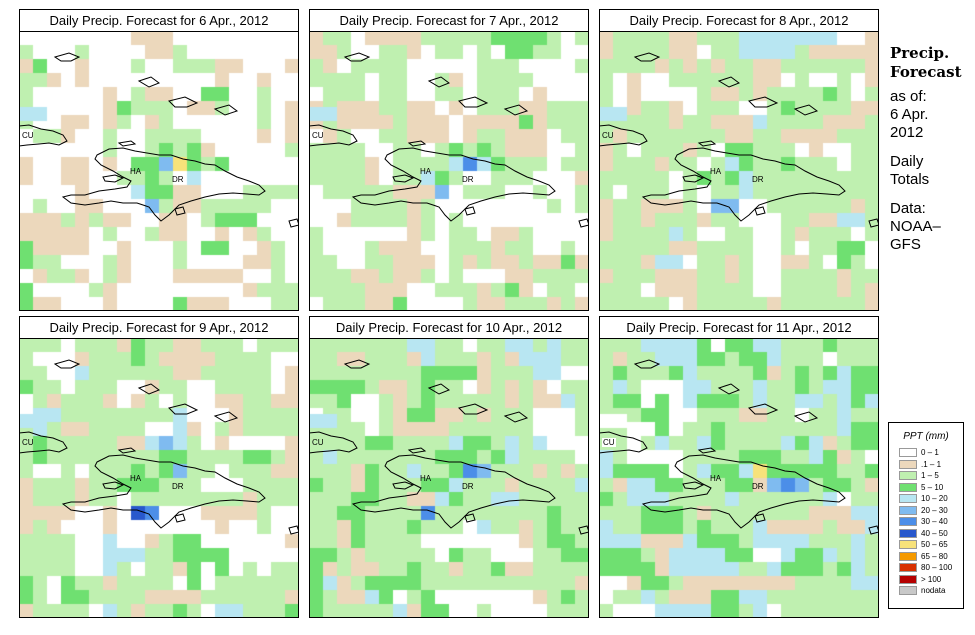 This screenshot has height=635, width=975. What do you see at coordinates (920, 53) in the screenshot?
I see `info-heading-line1: Precip.` at bounding box center [920, 53].